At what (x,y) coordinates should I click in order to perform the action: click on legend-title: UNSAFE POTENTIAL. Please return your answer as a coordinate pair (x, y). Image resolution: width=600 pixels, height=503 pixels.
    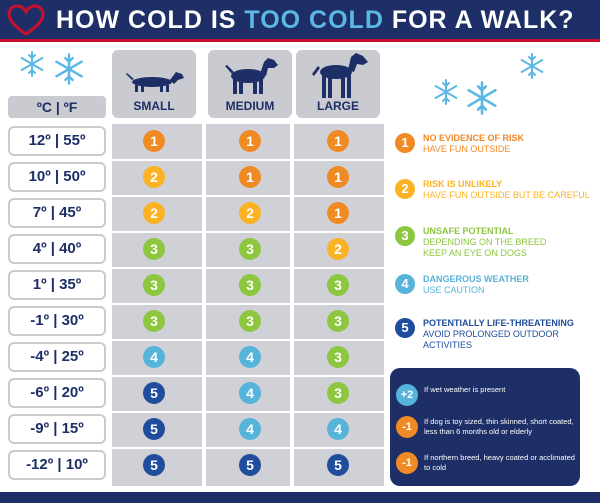
    Looking at the image, I should click on (468, 231).